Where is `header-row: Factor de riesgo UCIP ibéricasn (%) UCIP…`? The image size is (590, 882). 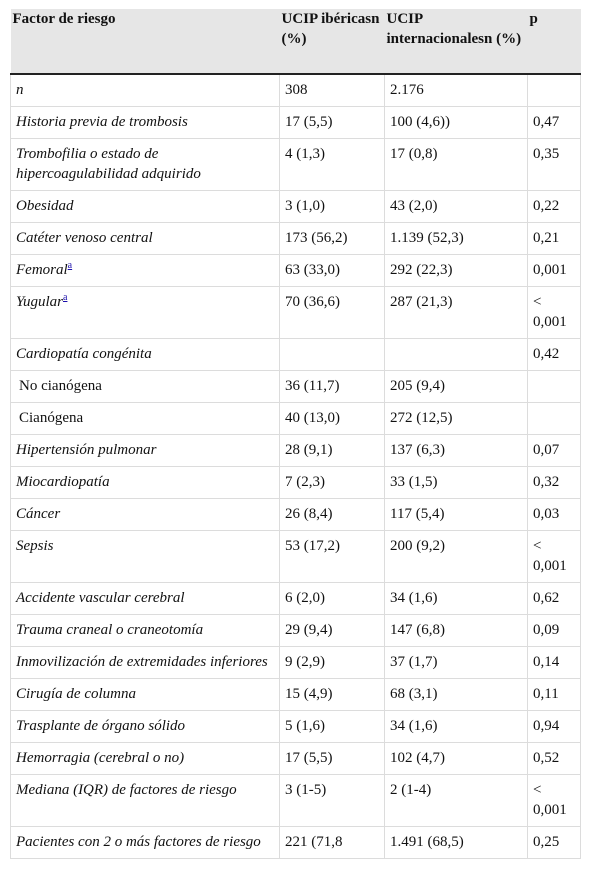
header-row: Factor de riesgo UCIP ibéricasn (%) UCIP… is located at coordinates (295, 42).